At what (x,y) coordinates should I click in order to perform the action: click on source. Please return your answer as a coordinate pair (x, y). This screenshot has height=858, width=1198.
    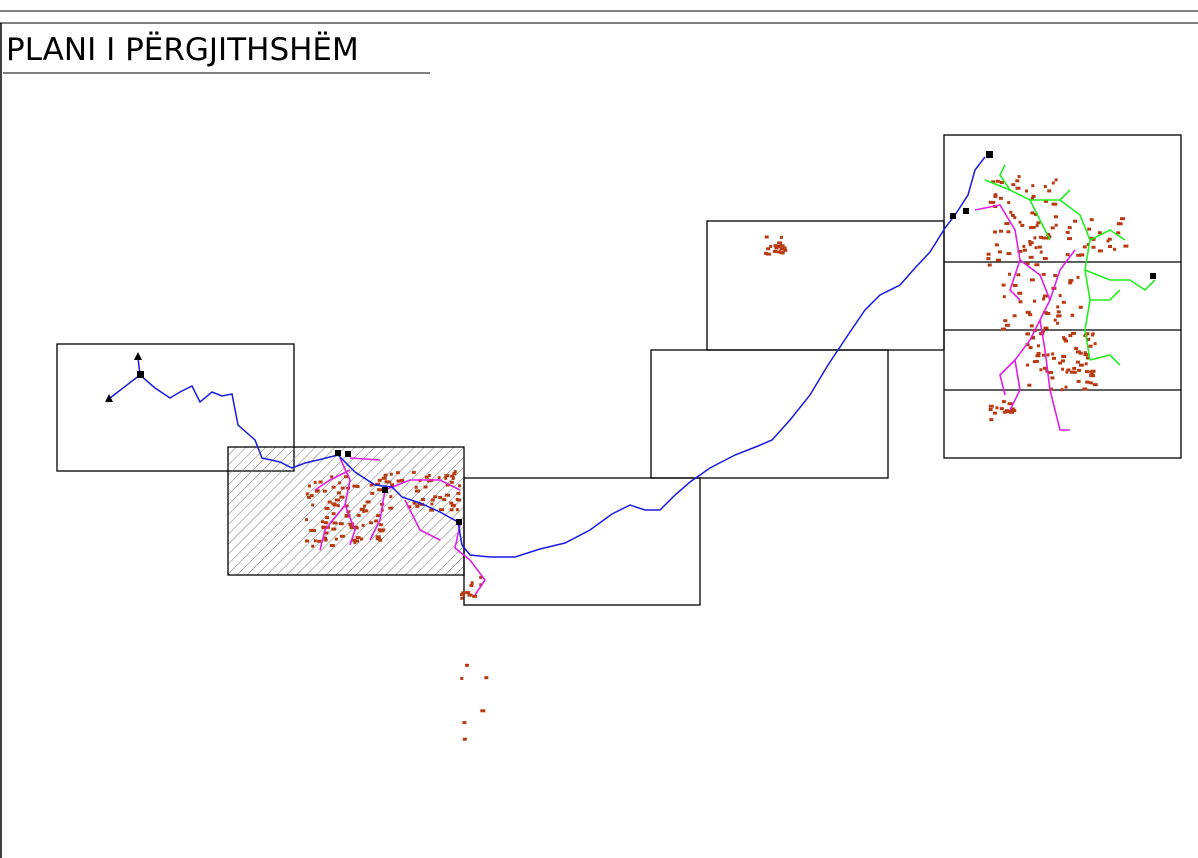
    Looking at the image, I should click on (138, 356).